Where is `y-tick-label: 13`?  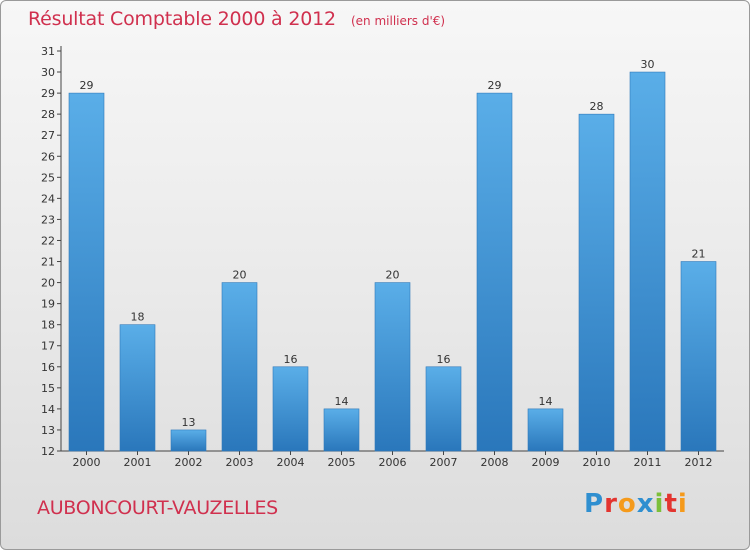
y-tick-label: 13 is located at coordinates (48, 430).